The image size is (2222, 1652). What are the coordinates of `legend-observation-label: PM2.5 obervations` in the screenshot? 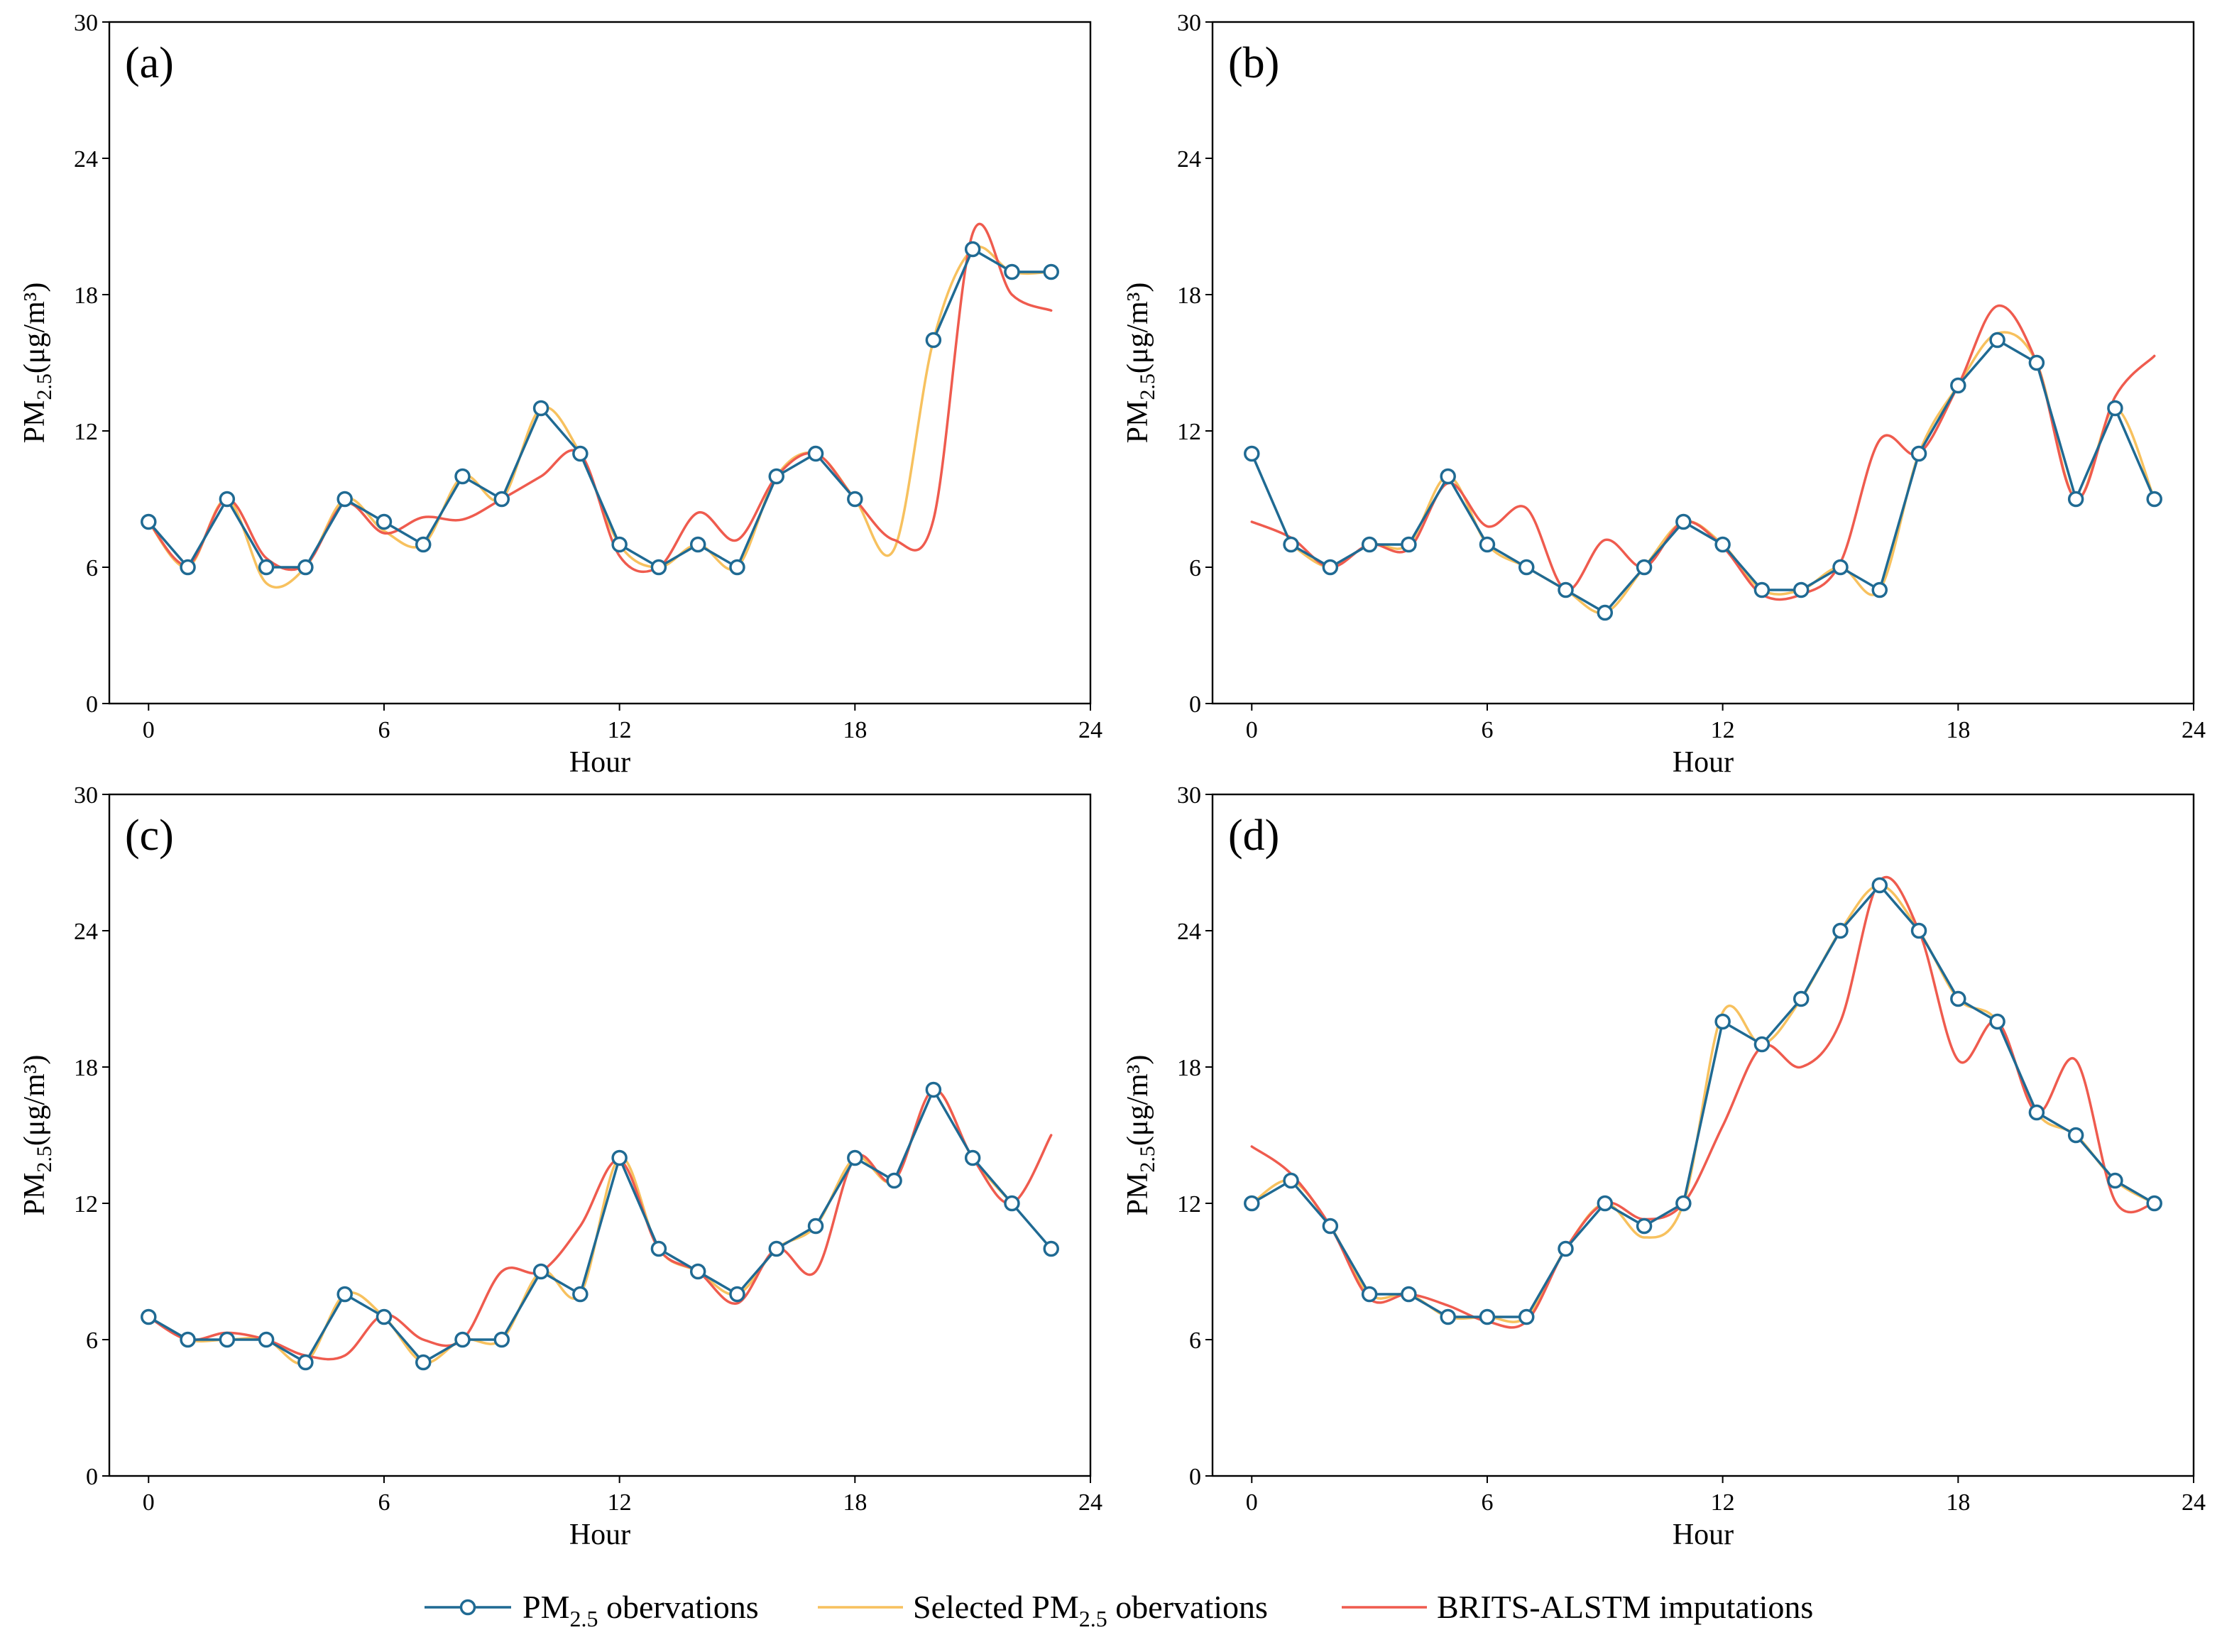 It's located at (640, 1610).